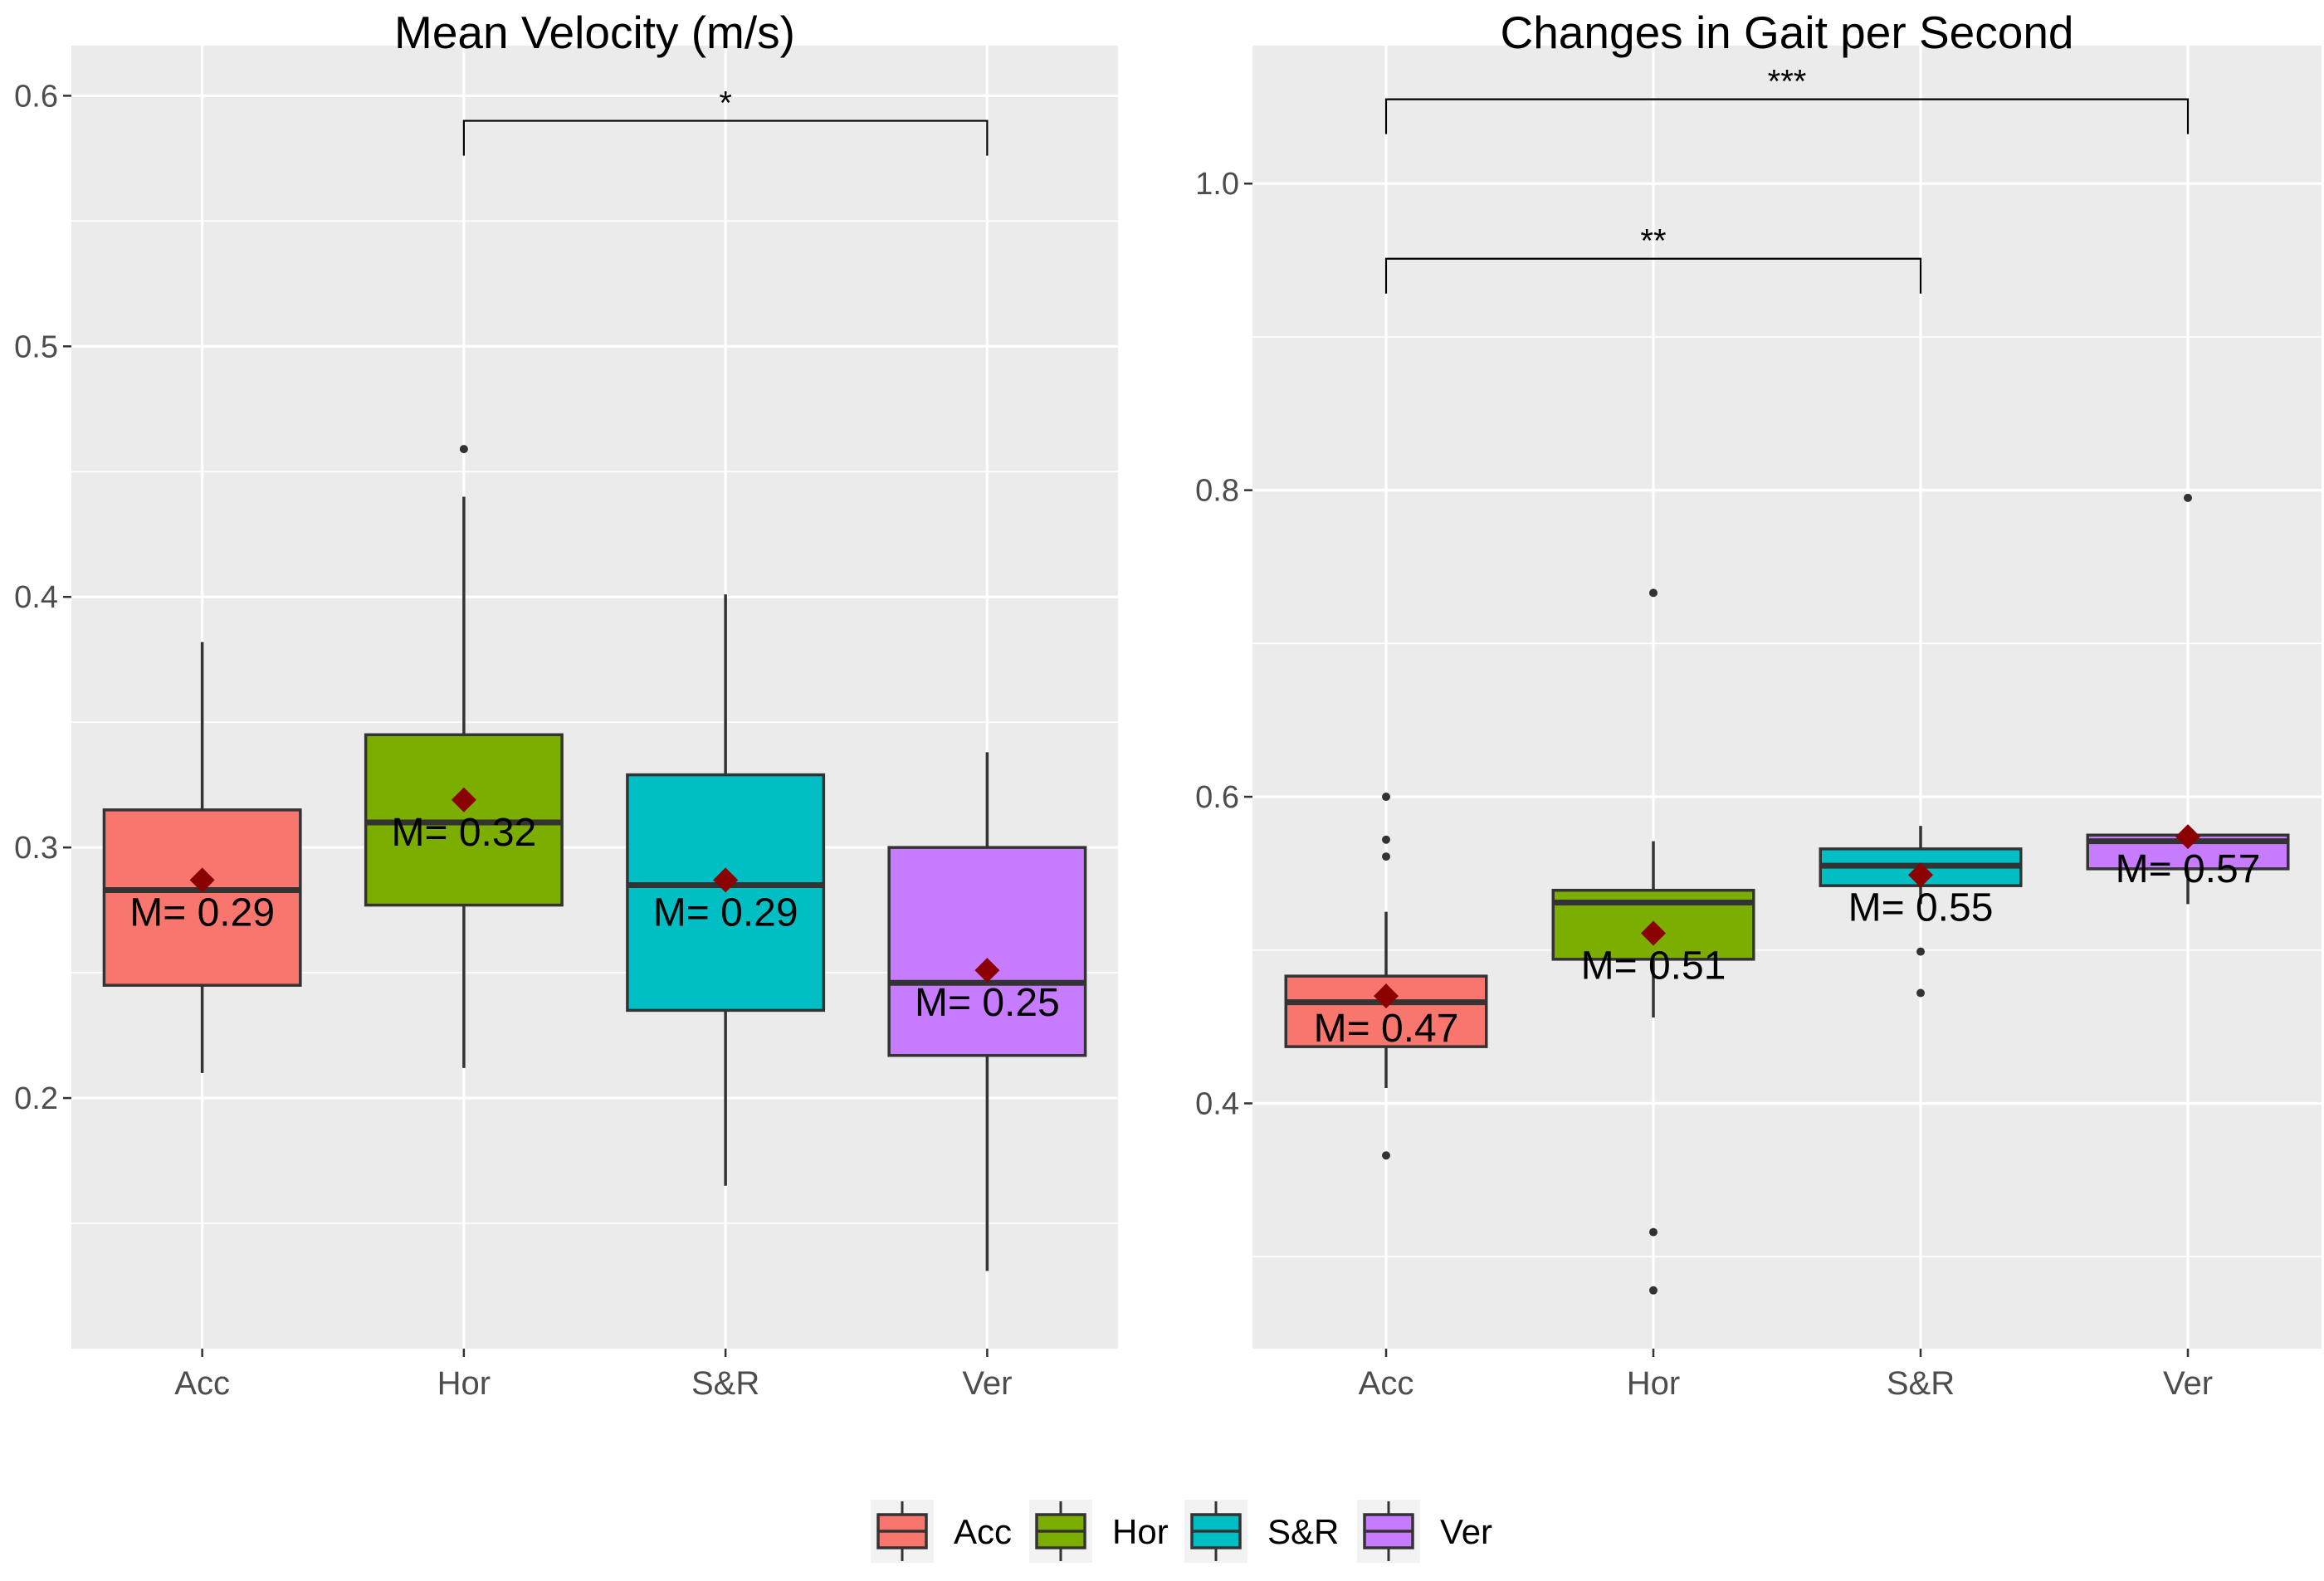 This screenshot has height=1581, width=2324. I want to click on significance-bracket: ***, so click(1787, 99).